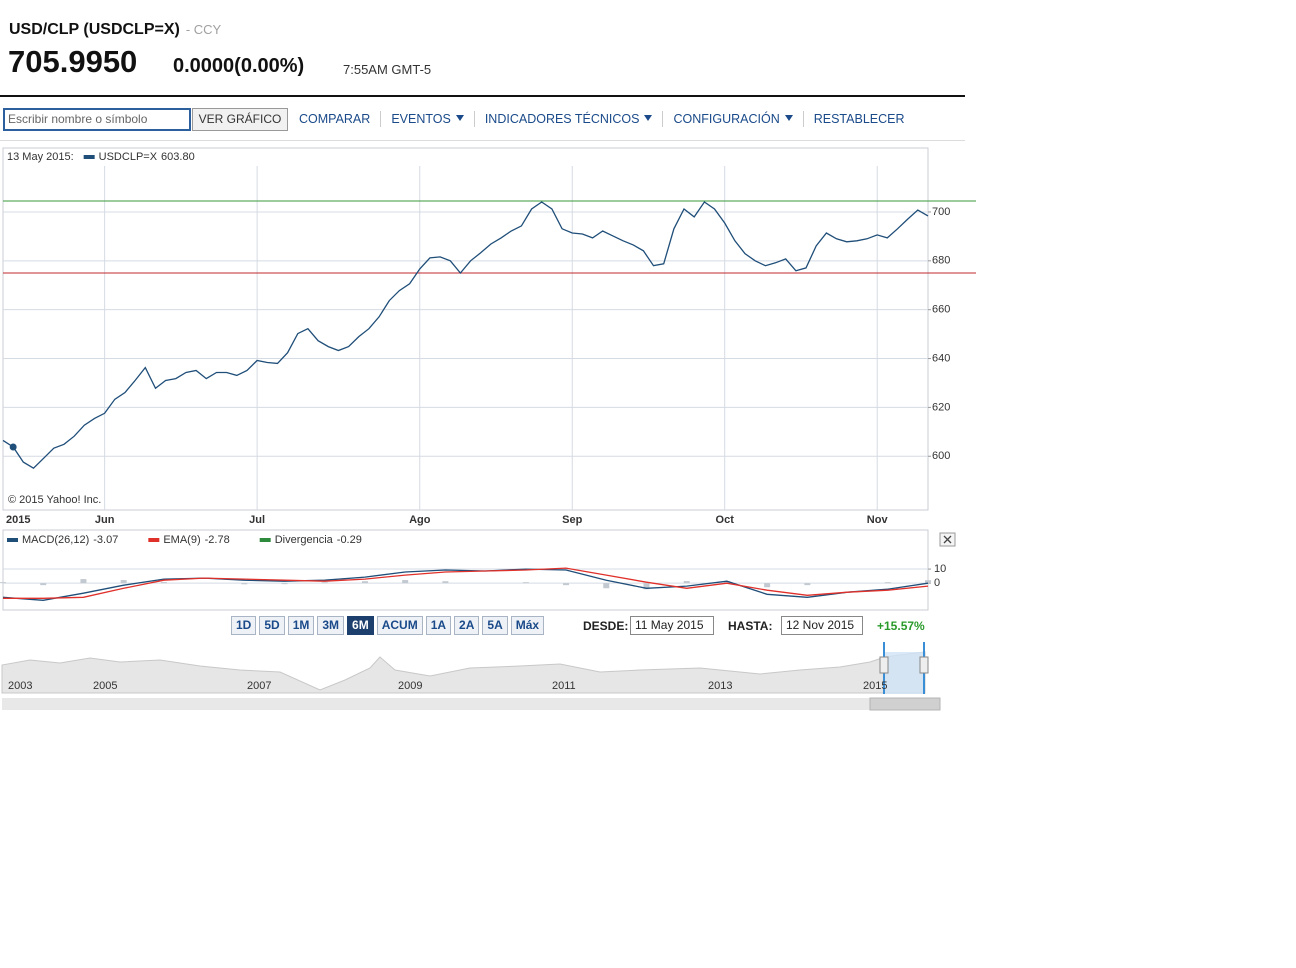 The height and width of the screenshot is (968, 1296). What do you see at coordinates (720, 686) in the screenshot?
I see `navigator-year: 2013` at bounding box center [720, 686].